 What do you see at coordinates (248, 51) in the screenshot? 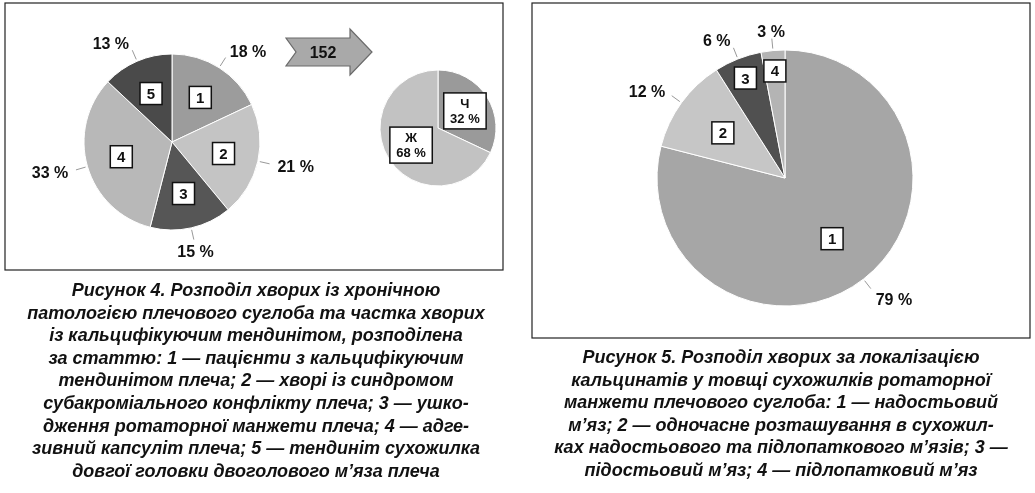
I see `data-label: 18 %` at bounding box center [248, 51].